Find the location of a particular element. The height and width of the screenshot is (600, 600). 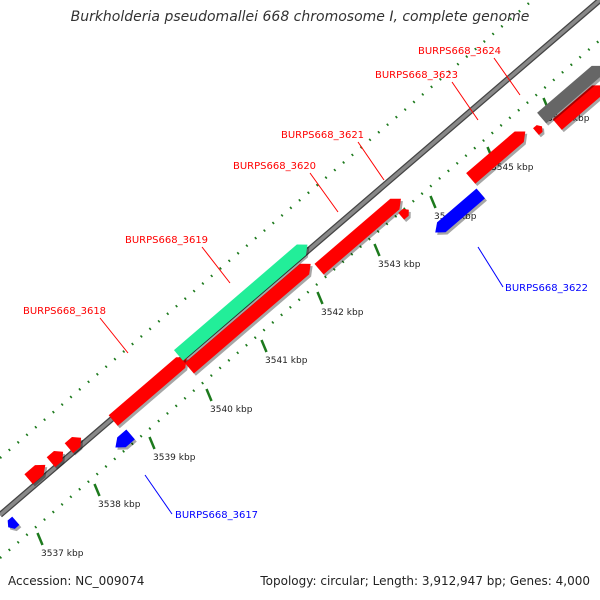

tick-label: 3545 kbp is located at coordinates (512, 168).